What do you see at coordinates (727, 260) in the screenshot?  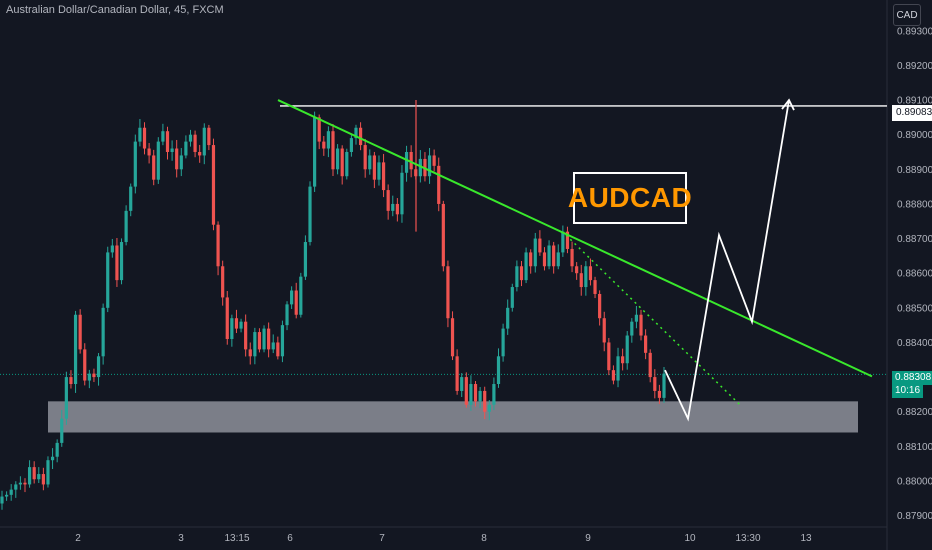 I see `projection-path` at bounding box center [727, 260].